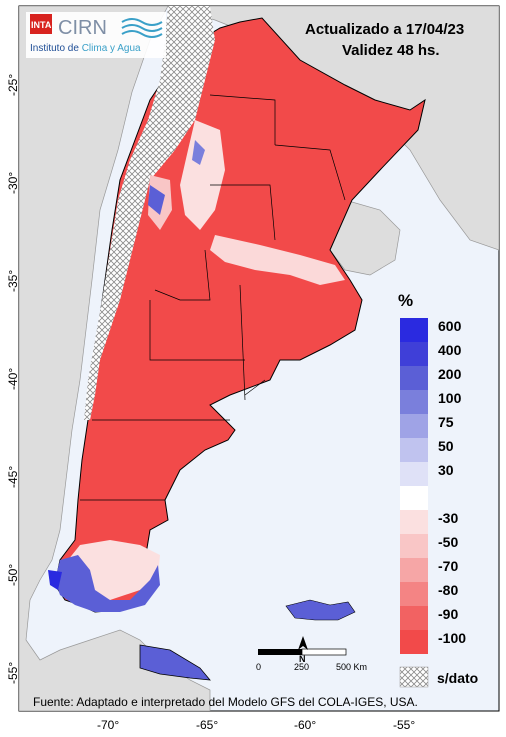 Image resolution: width=506 pixels, height=737 pixels. Describe the element at coordinates (450, 398) in the screenshot. I see `legend-label: 100` at that location.